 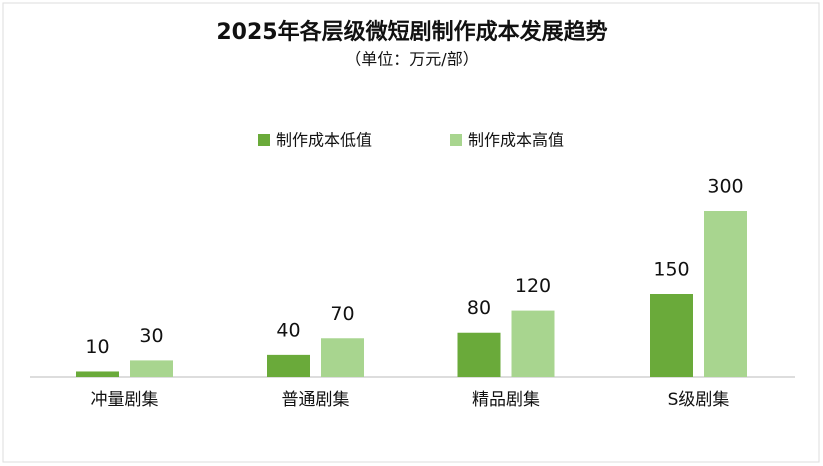 What do you see at coordinates (411, 59) in the screenshot?
I see `chart-subtitle: （单位：万元/部）` at bounding box center [411, 59].